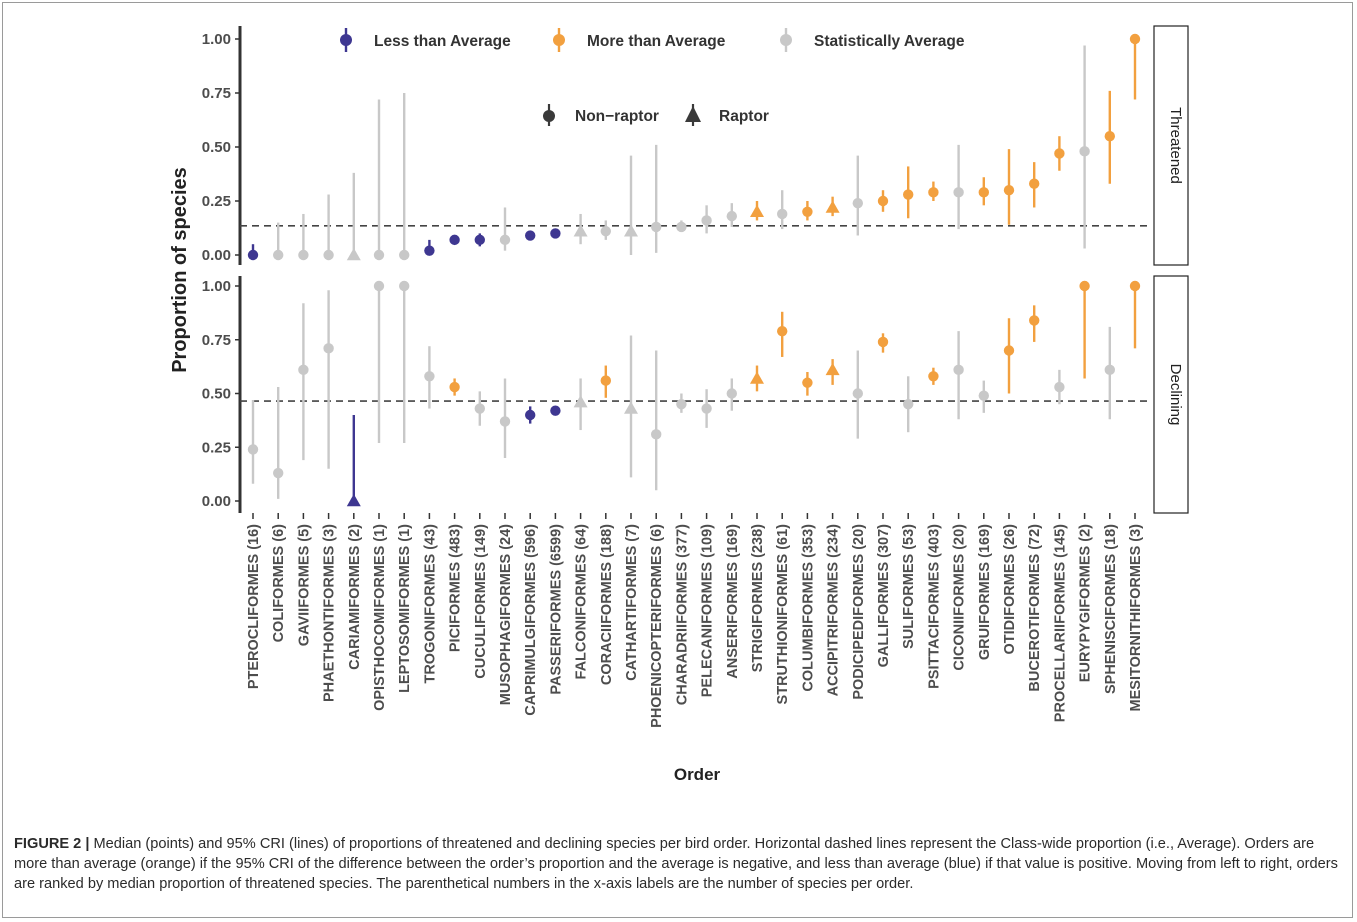 The height and width of the screenshot is (922, 1357). Describe the element at coordinates (330, 613) in the screenshot. I see `x-tick-label: PHAETHONTIFORMES (3)` at that location.